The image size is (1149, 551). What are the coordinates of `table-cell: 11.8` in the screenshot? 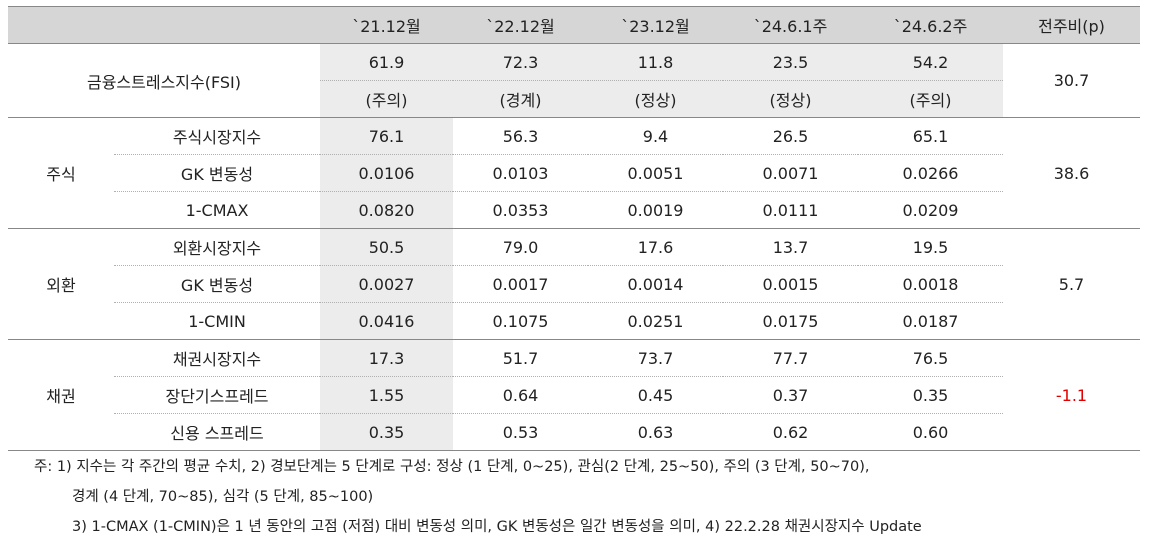 It's located at (655, 62).